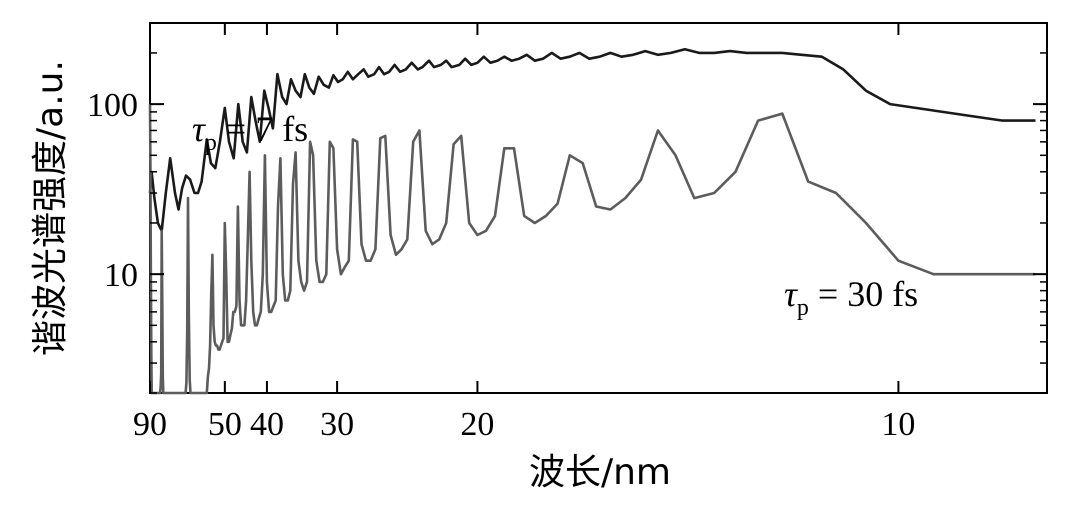 The height and width of the screenshot is (511, 1080). What do you see at coordinates (50, 208) in the screenshot?
I see `y-axis-label: 谐波光谱强度/a.u.` at bounding box center [50, 208].